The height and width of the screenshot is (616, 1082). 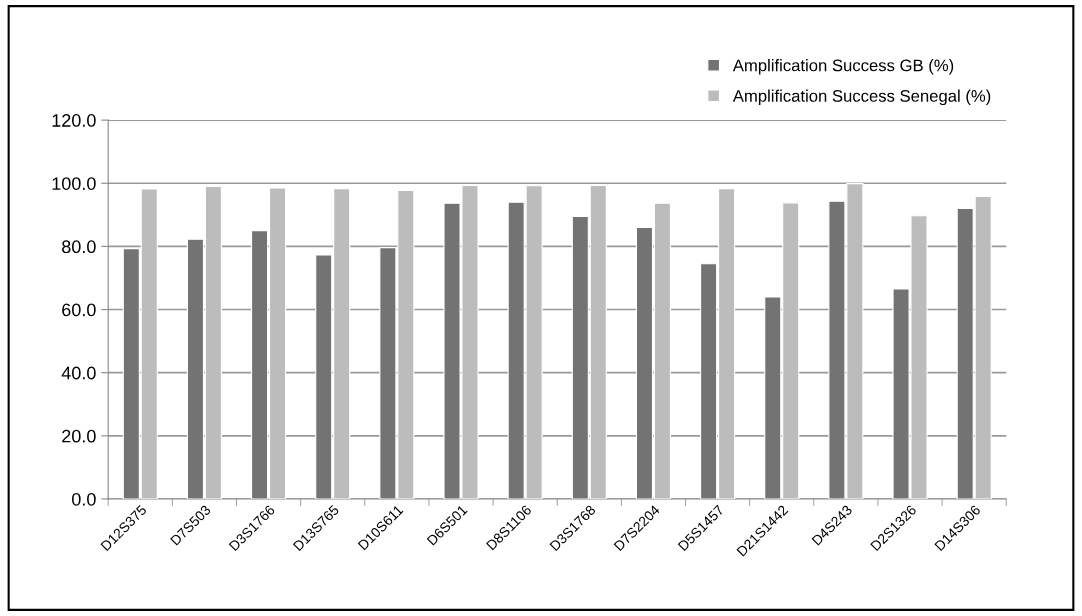 I want to click on y-tick-label: 100.0, so click(x=74, y=183).